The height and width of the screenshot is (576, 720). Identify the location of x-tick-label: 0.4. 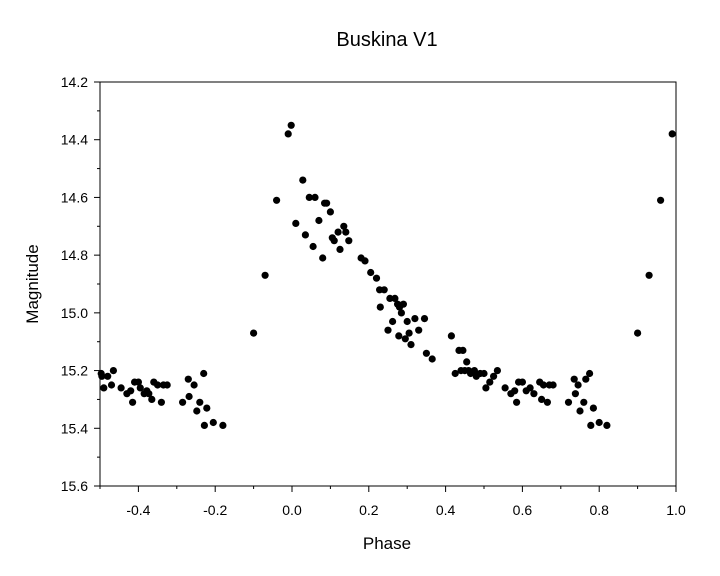
(446, 510).